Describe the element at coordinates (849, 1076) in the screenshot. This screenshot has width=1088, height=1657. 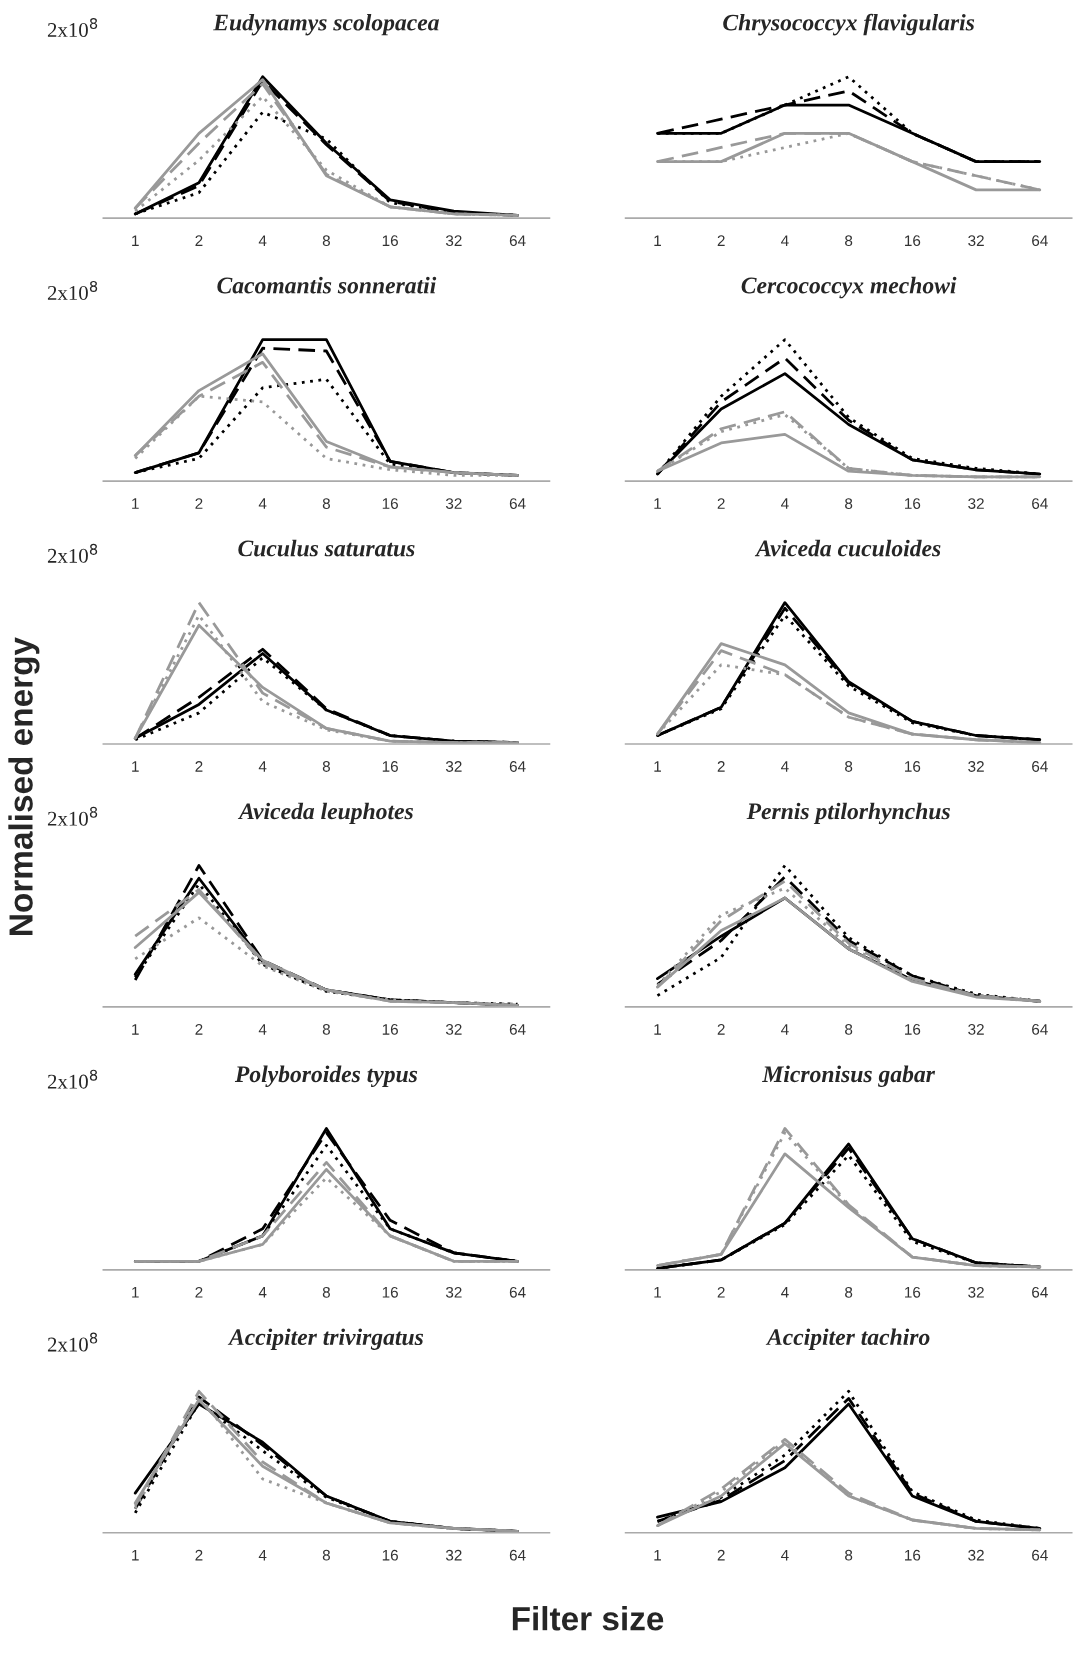
I see `chart-title: Micronisus gabar` at that location.